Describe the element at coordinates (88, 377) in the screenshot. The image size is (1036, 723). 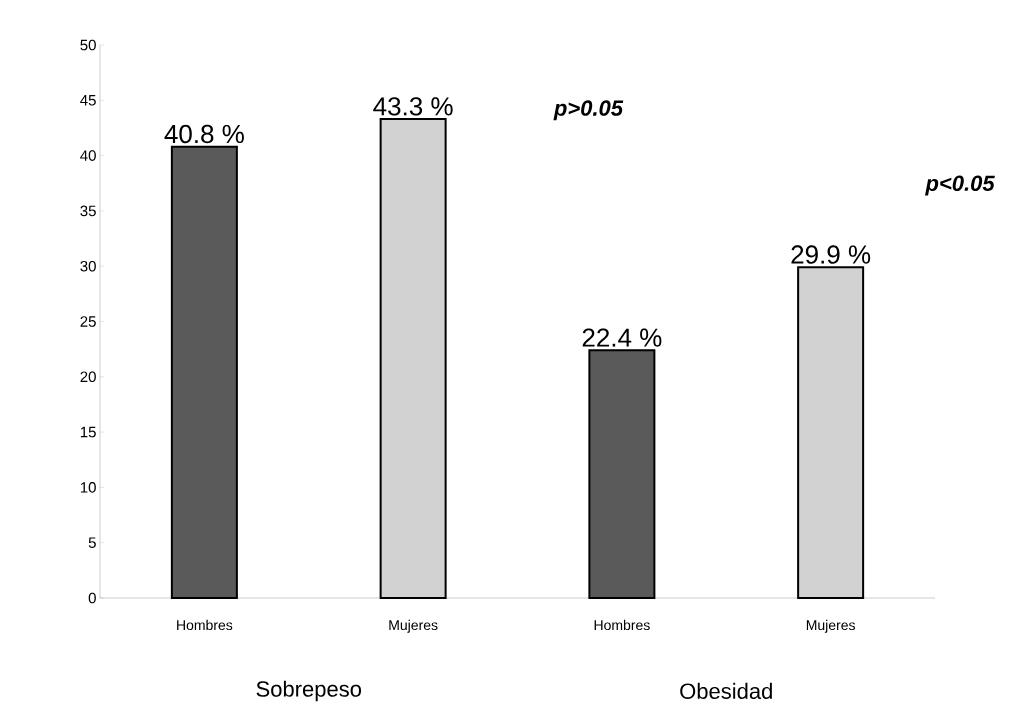
I see `y-tick-label: 20` at that location.